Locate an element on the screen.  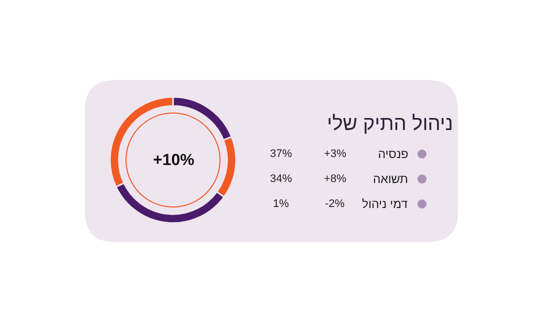
text: -2% is located at coordinates (335, 204).